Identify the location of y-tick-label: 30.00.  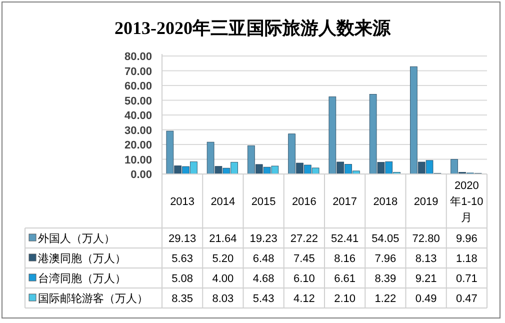
(138, 130).